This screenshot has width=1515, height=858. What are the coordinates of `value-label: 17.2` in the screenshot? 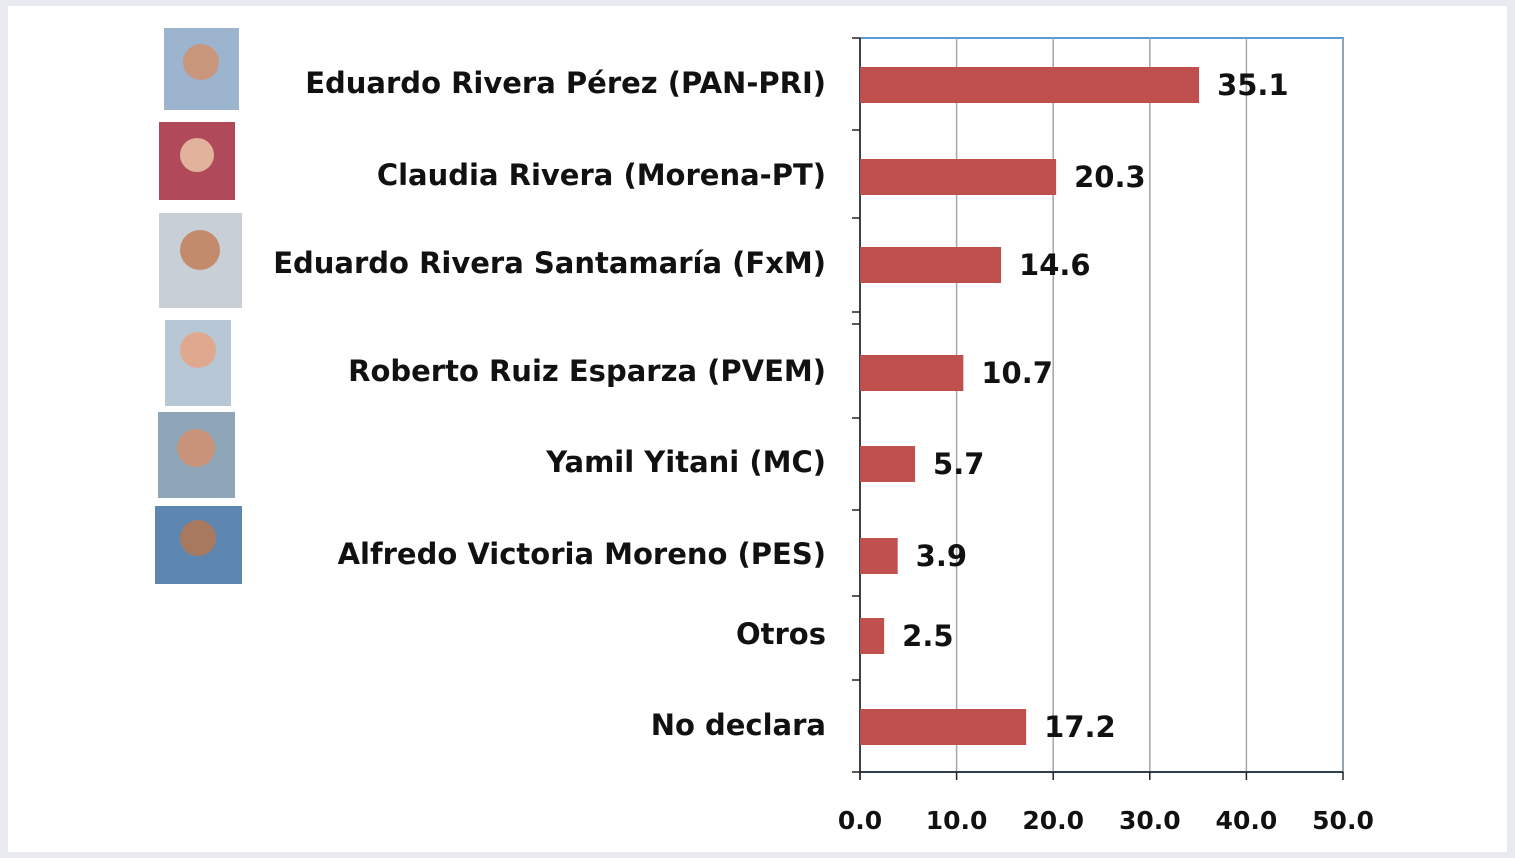 It's located at (1080, 727).